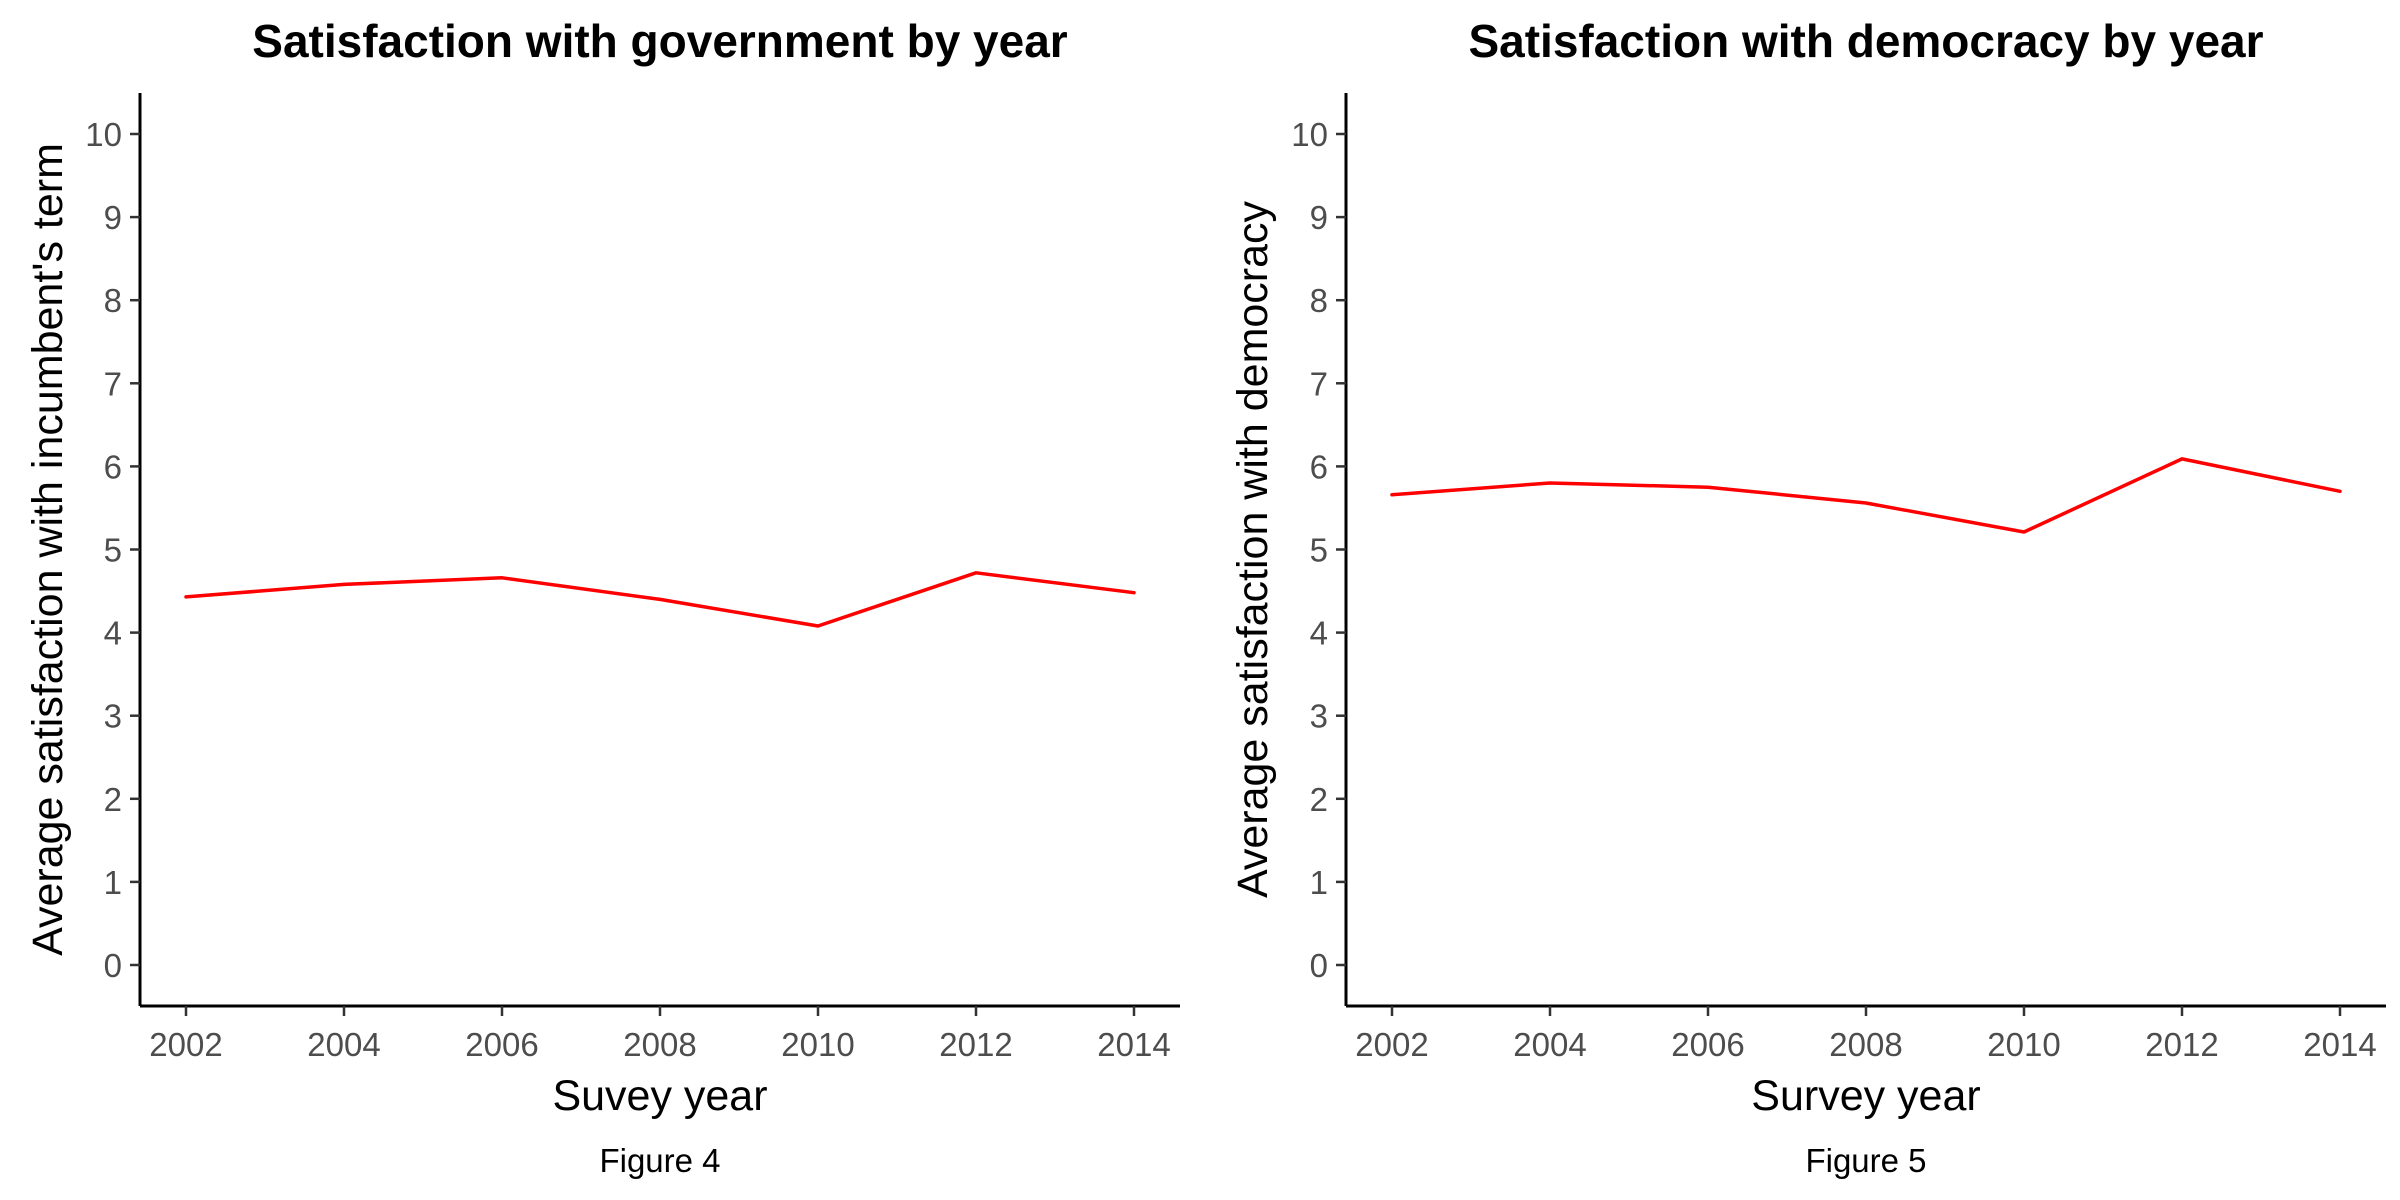 The height and width of the screenshot is (1200, 2400). I want to click on chart-title: Satisfaction with government by year, so click(660, 41).